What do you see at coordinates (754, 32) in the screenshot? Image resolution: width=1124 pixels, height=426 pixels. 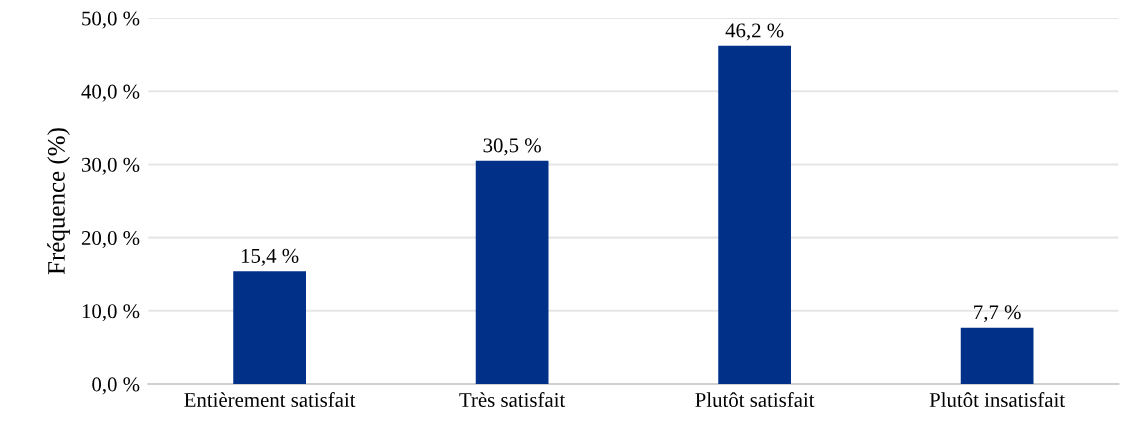 I see `data-label: 46,2 %` at bounding box center [754, 32].